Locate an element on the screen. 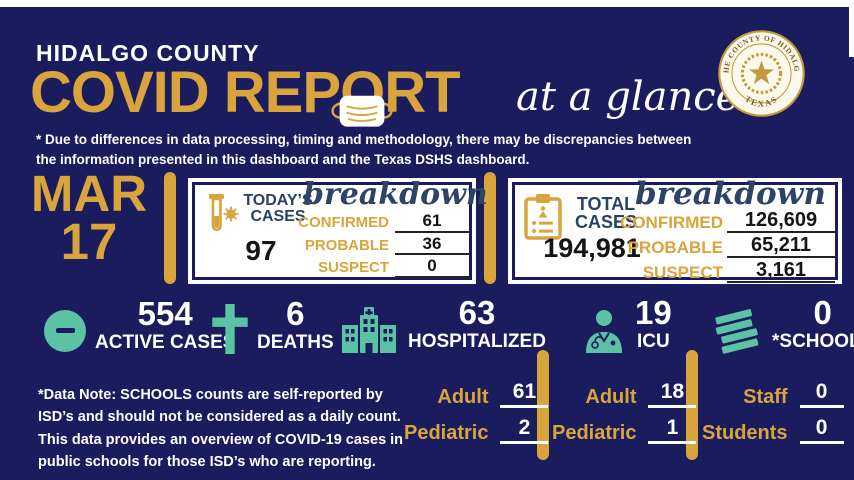 This screenshot has height=480, width=854. total-breakdown-title: breakdown is located at coordinates (730, 194).